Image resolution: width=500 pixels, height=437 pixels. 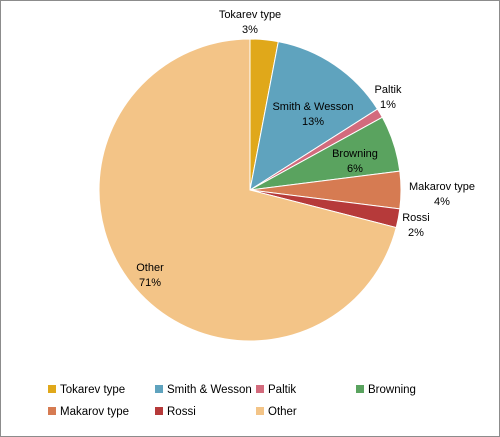 I want to click on legend-swatch-makarov-type, so click(x=52, y=411).